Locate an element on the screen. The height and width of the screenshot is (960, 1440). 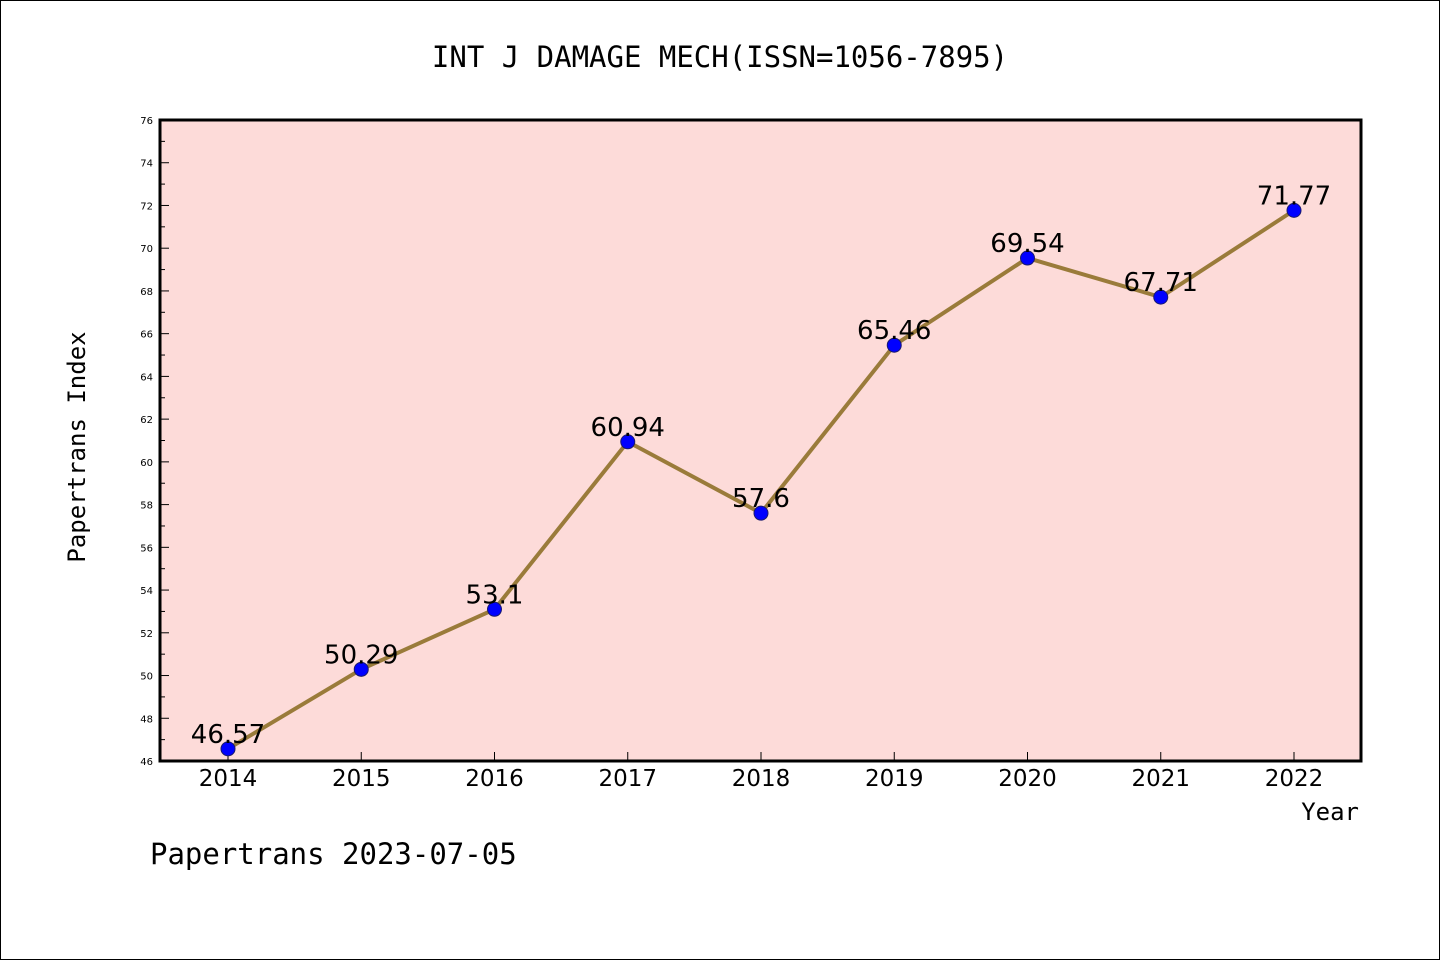
data-label: 46.57 is located at coordinates (228, 735).